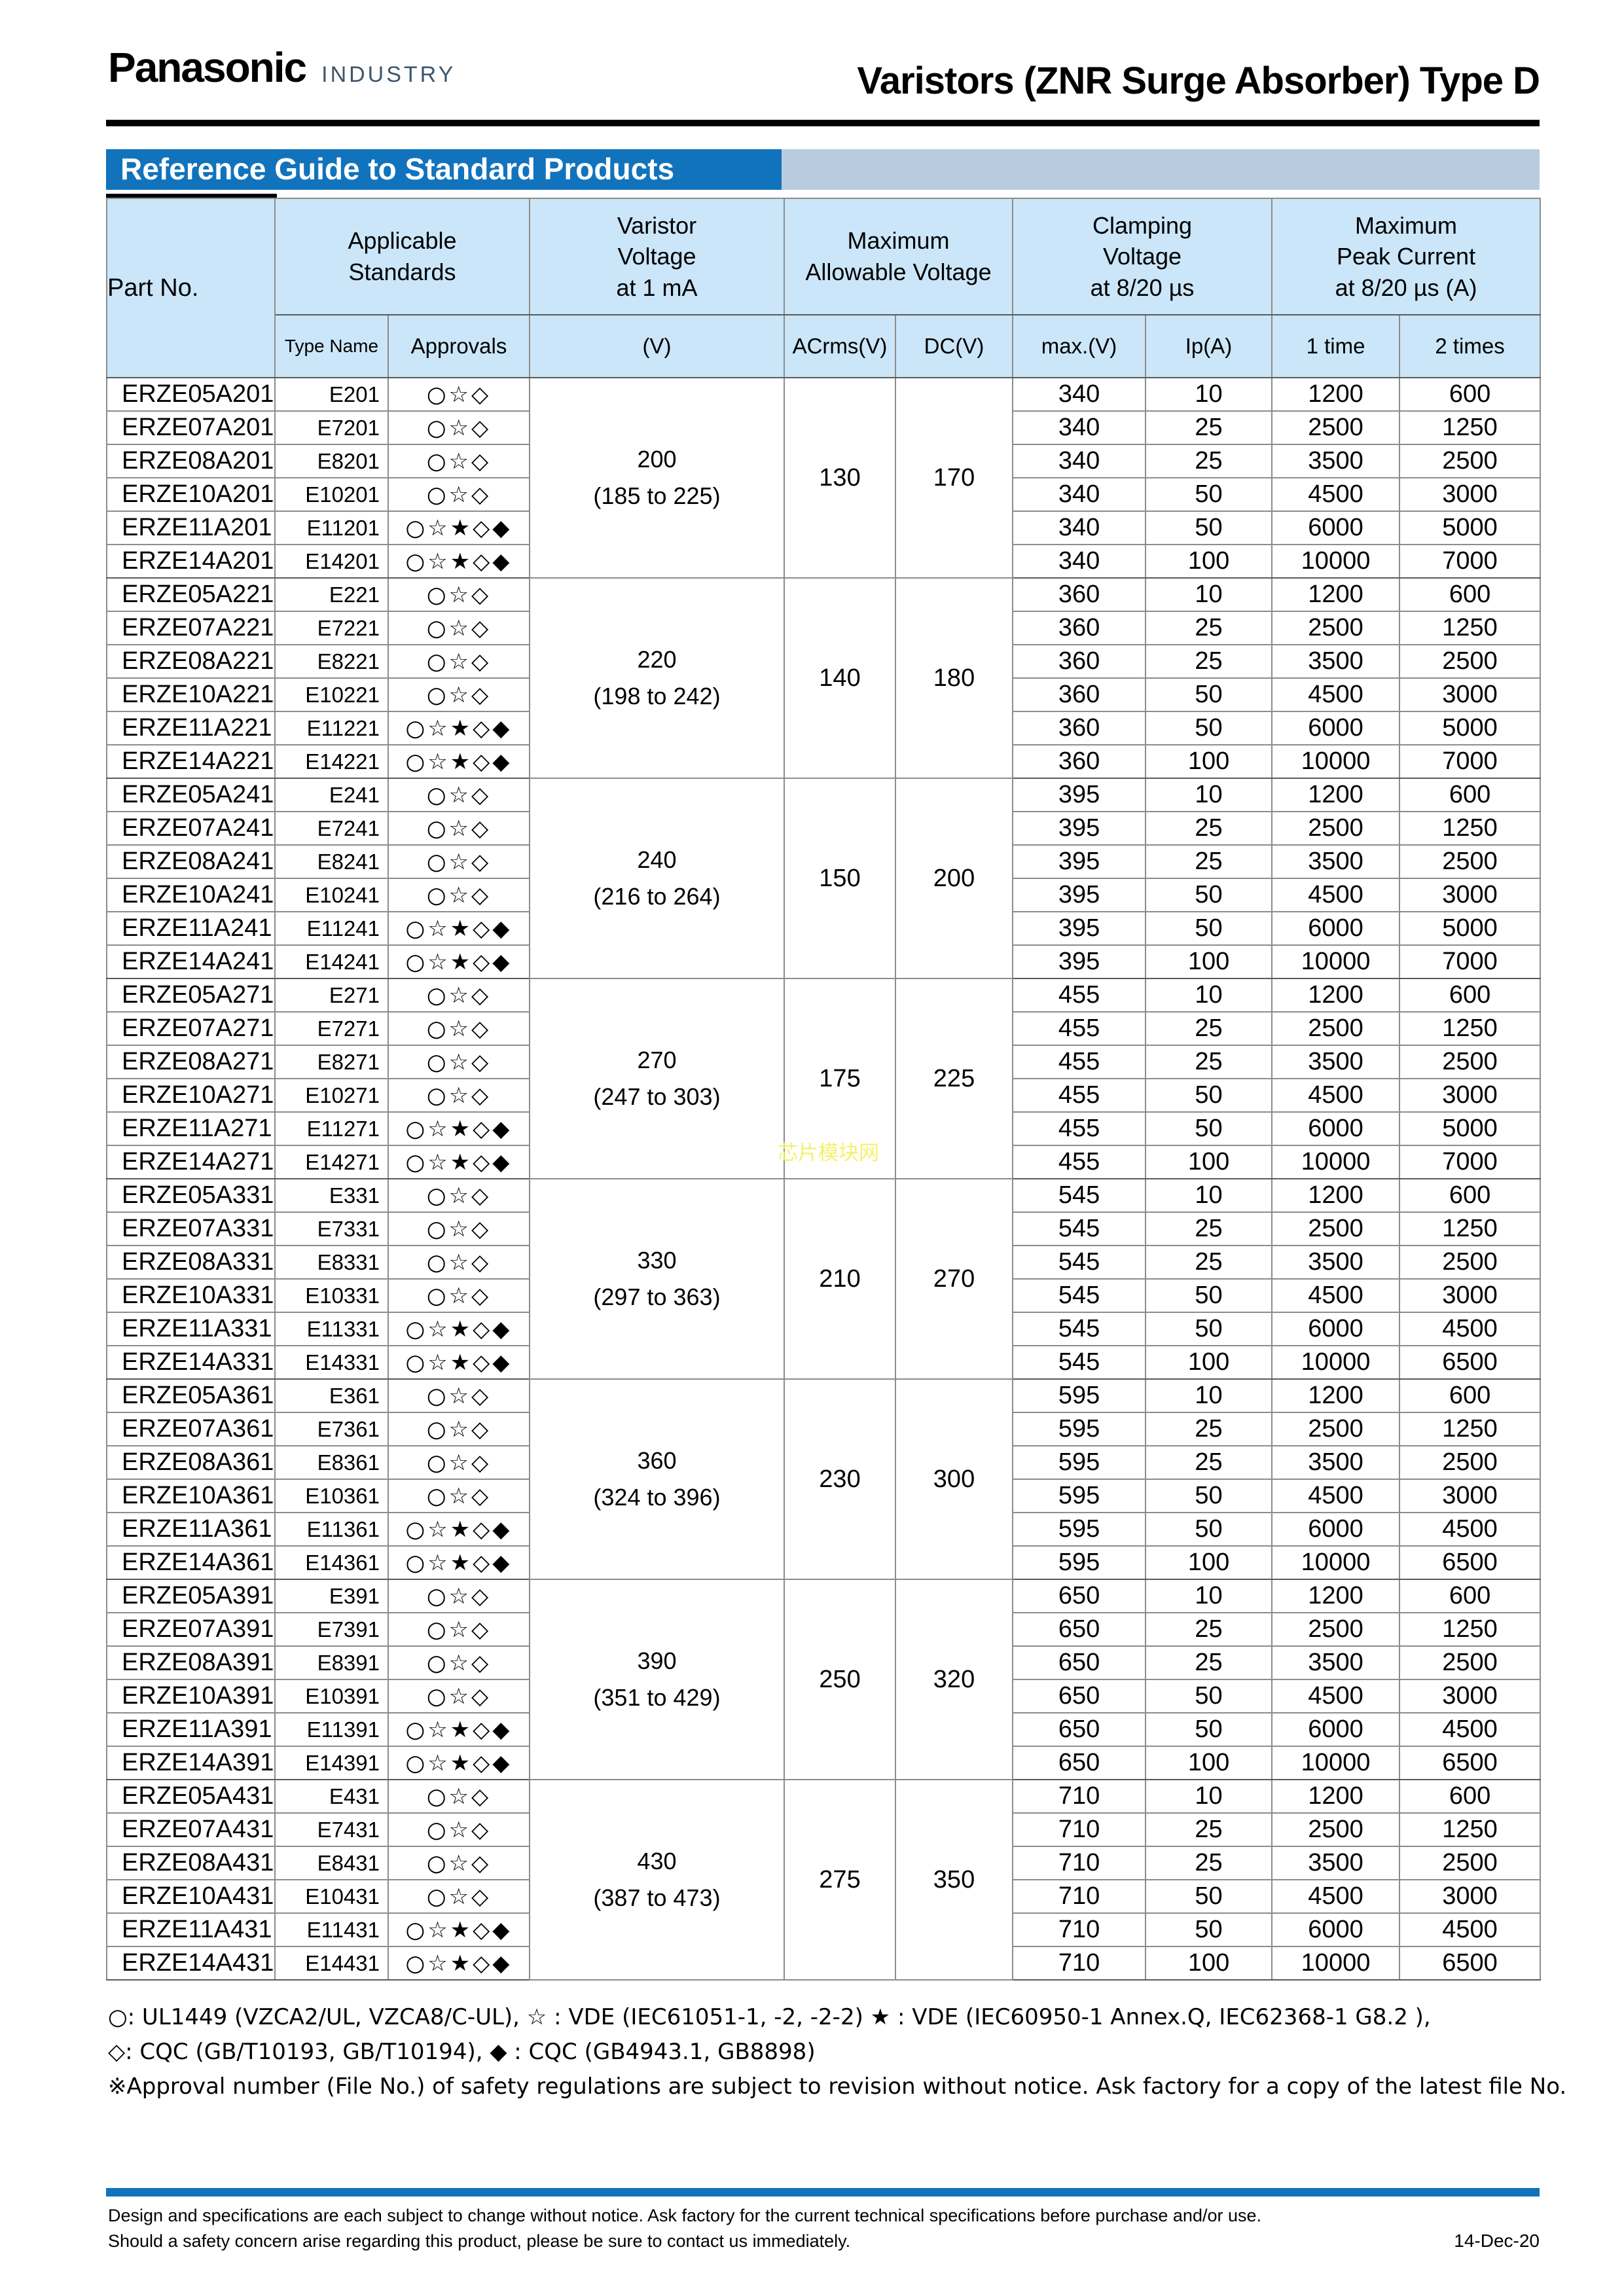 This screenshot has height=2296, width=1624. What do you see at coordinates (191, 288) in the screenshot?
I see `col-header-part-no: Part No.` at bounding box center [191, 288].